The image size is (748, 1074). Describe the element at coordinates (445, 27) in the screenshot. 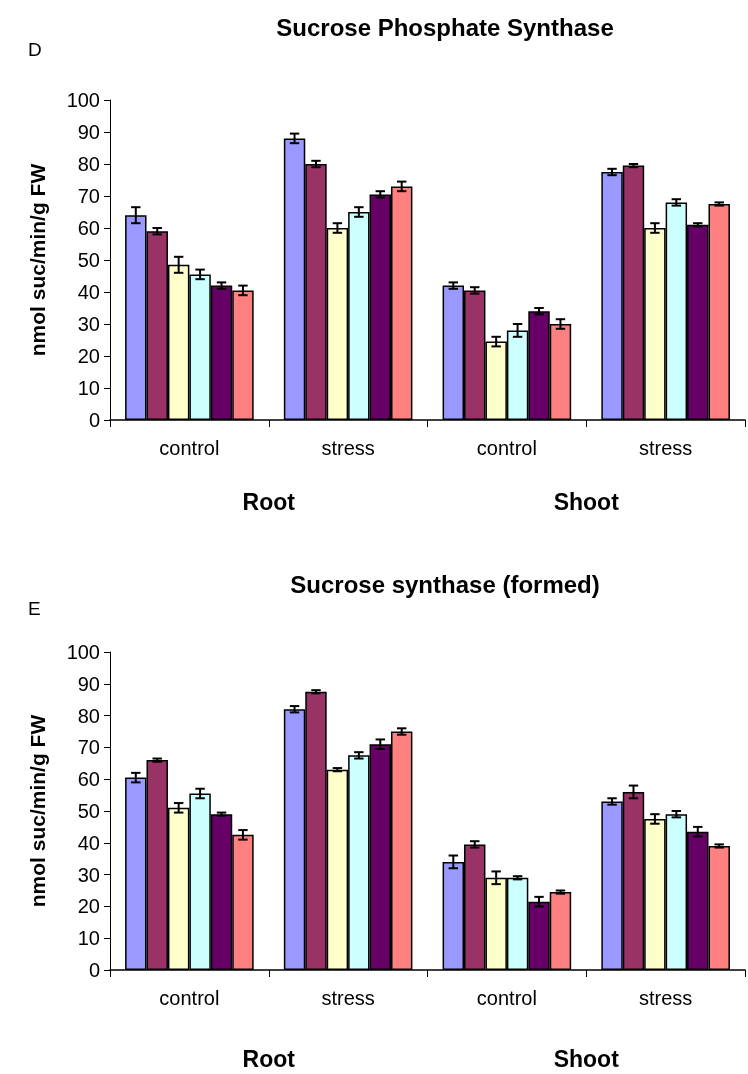

I see `chart-title: Sucrose Phosphate Synthase` at that location.